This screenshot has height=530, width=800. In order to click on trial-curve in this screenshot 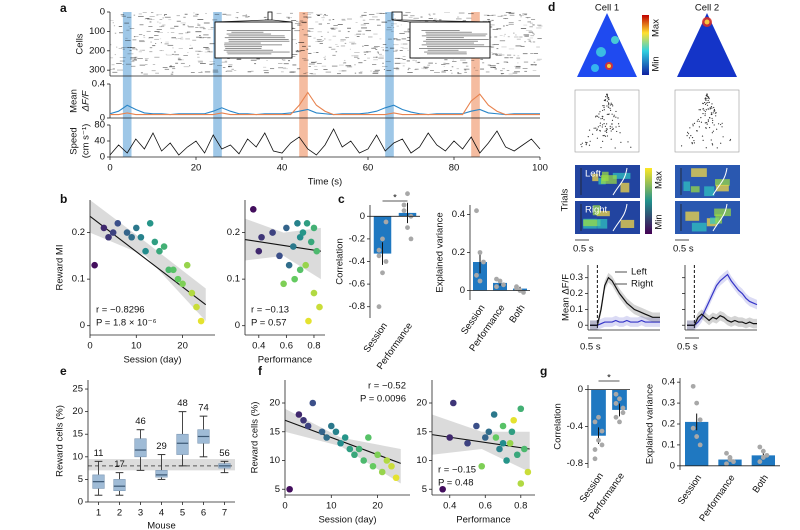, I will do `click(720, 217)`.